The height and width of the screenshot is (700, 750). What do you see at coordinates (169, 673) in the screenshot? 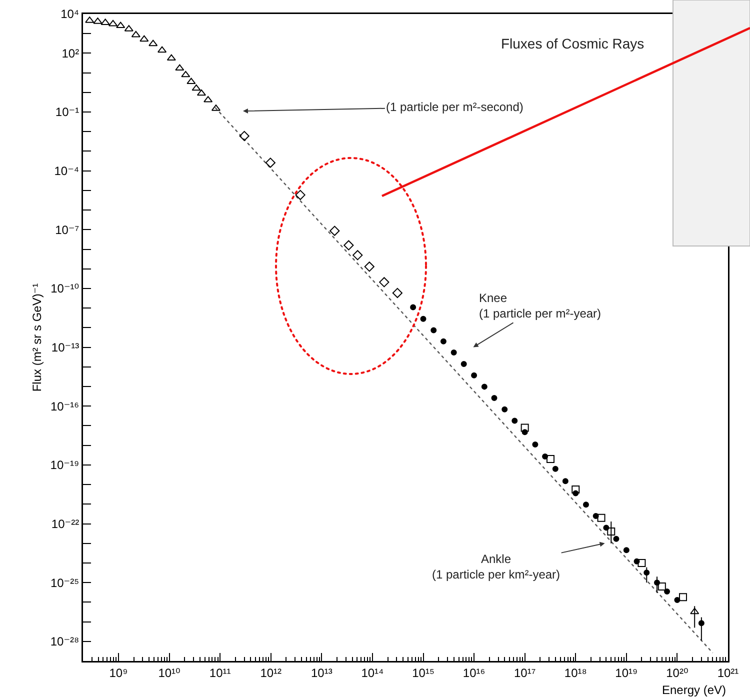
I see `x-tick-label: 10¹⁰` at bounding box center [169, 673].